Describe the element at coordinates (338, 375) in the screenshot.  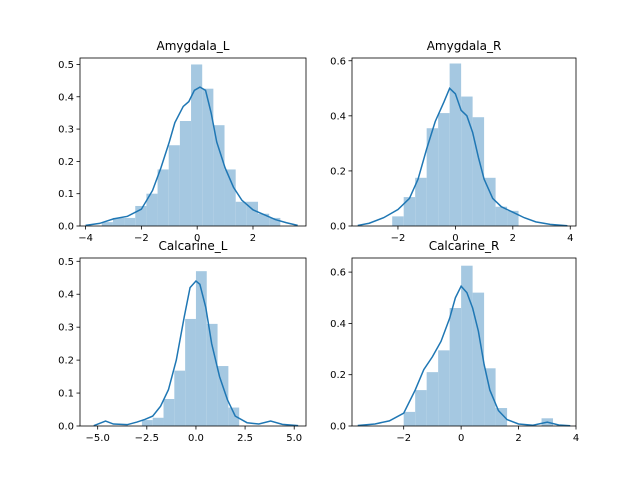
I see `calcarine-r-ytick-label: 0.2` at that location.